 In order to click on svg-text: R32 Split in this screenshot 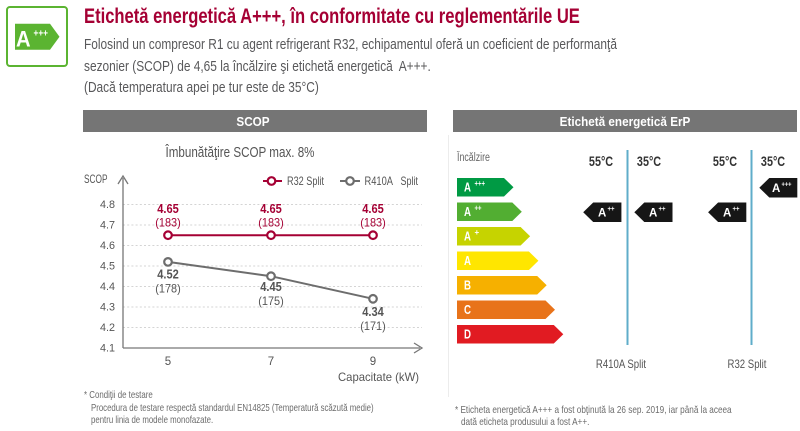, I will do `click(305, 181)`.